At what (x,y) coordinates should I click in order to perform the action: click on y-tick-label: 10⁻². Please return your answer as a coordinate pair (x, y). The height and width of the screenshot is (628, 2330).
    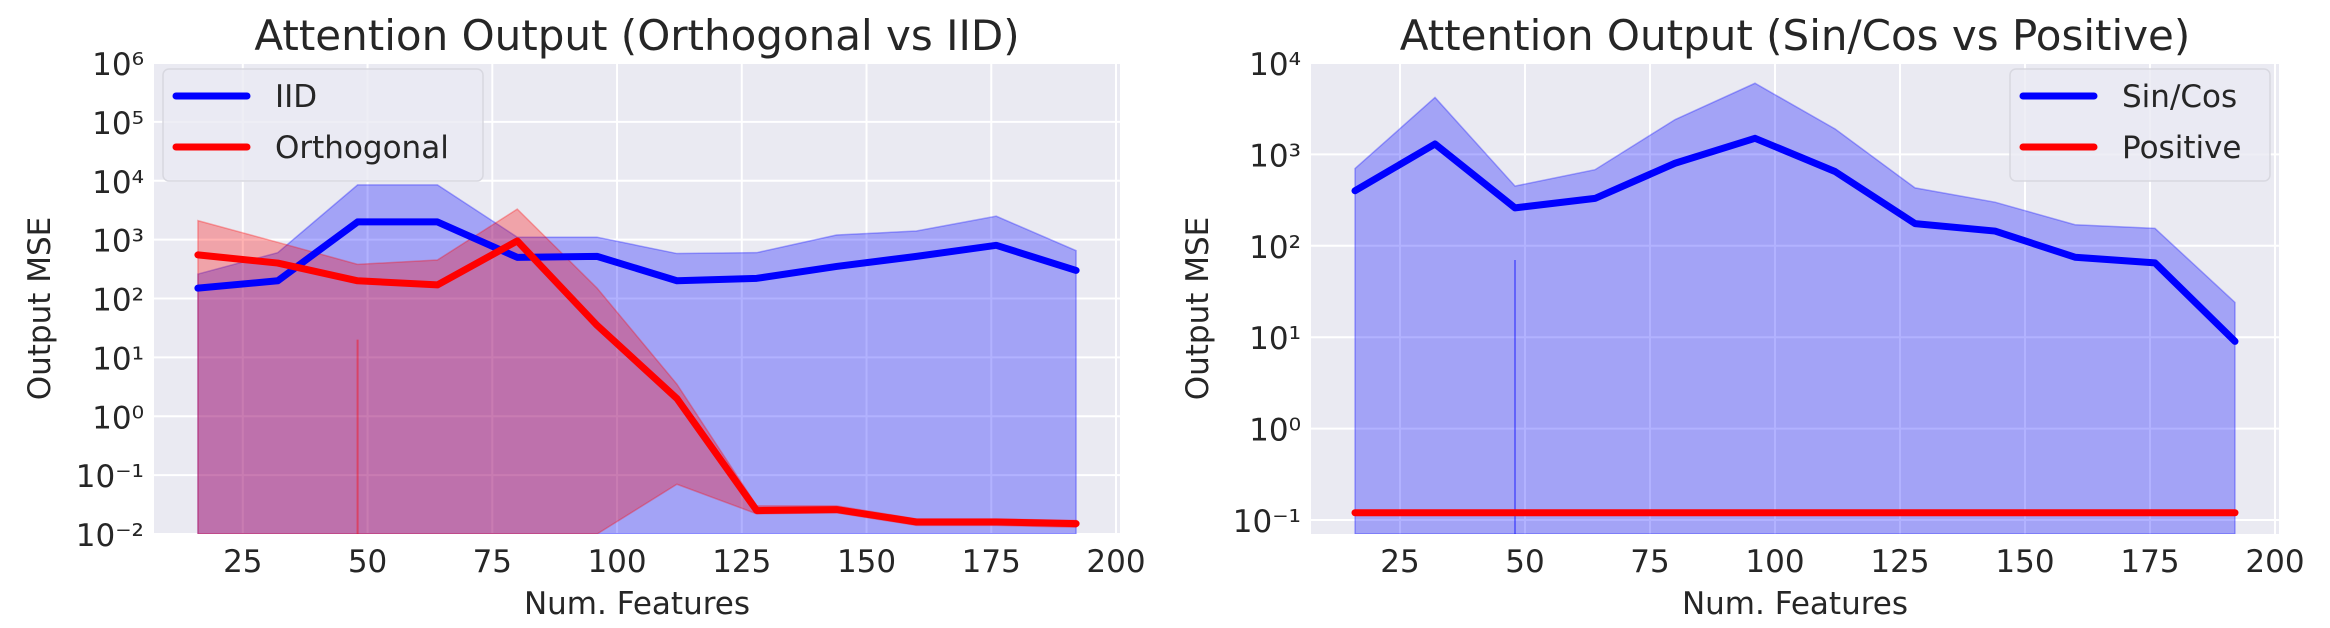
    Looking at the image, I should click on (110, 536).